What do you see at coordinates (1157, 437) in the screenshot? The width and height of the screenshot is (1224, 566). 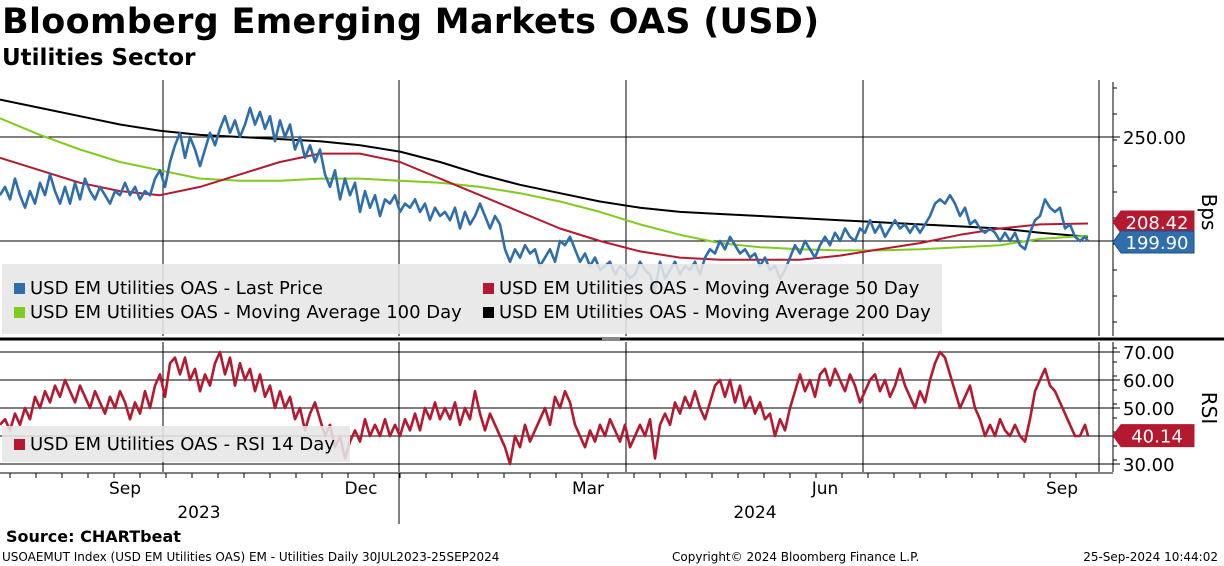 I see `last-value-text-rsi: 40.14` at bounding box center [1157, 437].